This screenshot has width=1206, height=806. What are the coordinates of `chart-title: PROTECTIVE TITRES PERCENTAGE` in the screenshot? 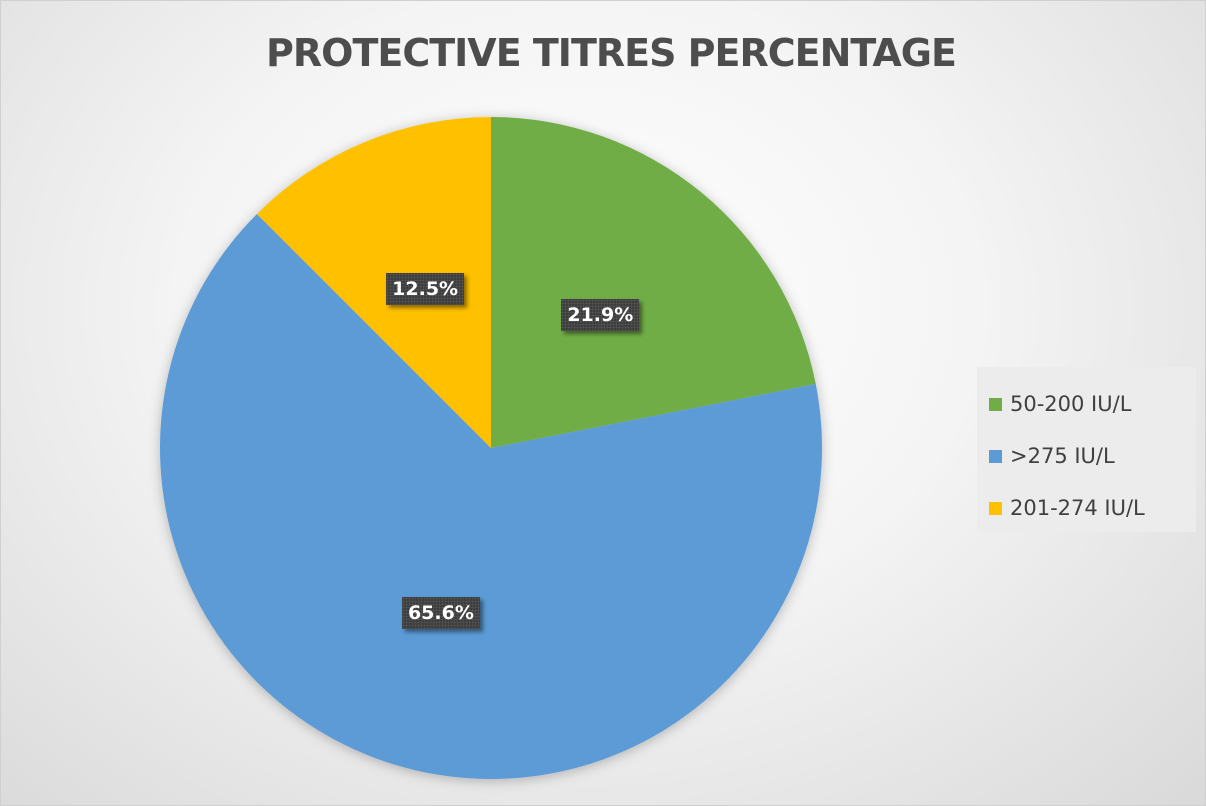 It's located at (611, 53).